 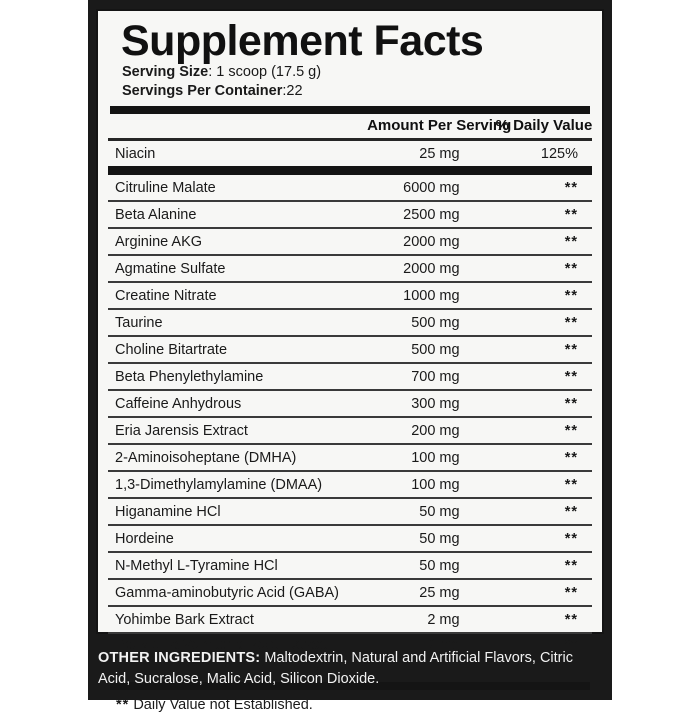 I want to click on ingredient-name: Rauwolfia Vomitoria Root Extract, so click(x=221, y=645).